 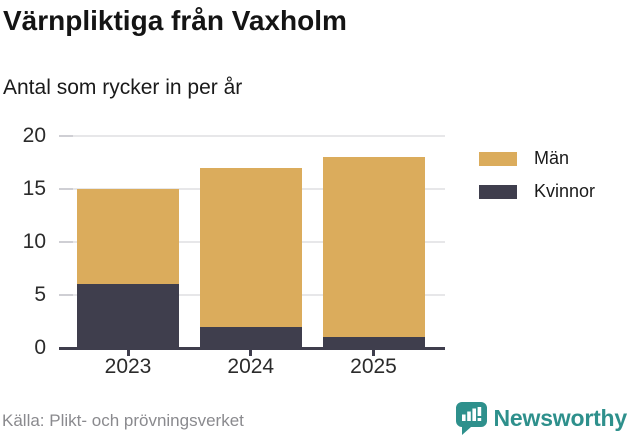 I want to click on bar-2025-kvinnor, so click(x=373, y=342).